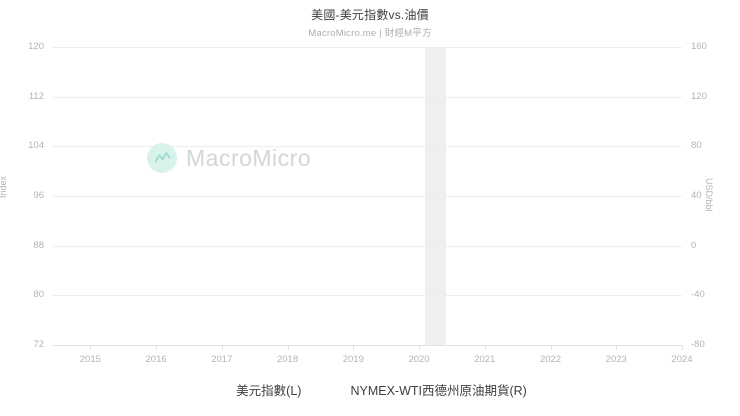  Describe the element at coordinates (616, 359) in the screenshot. I see `x-axis-tick-label: 2023` at that location.